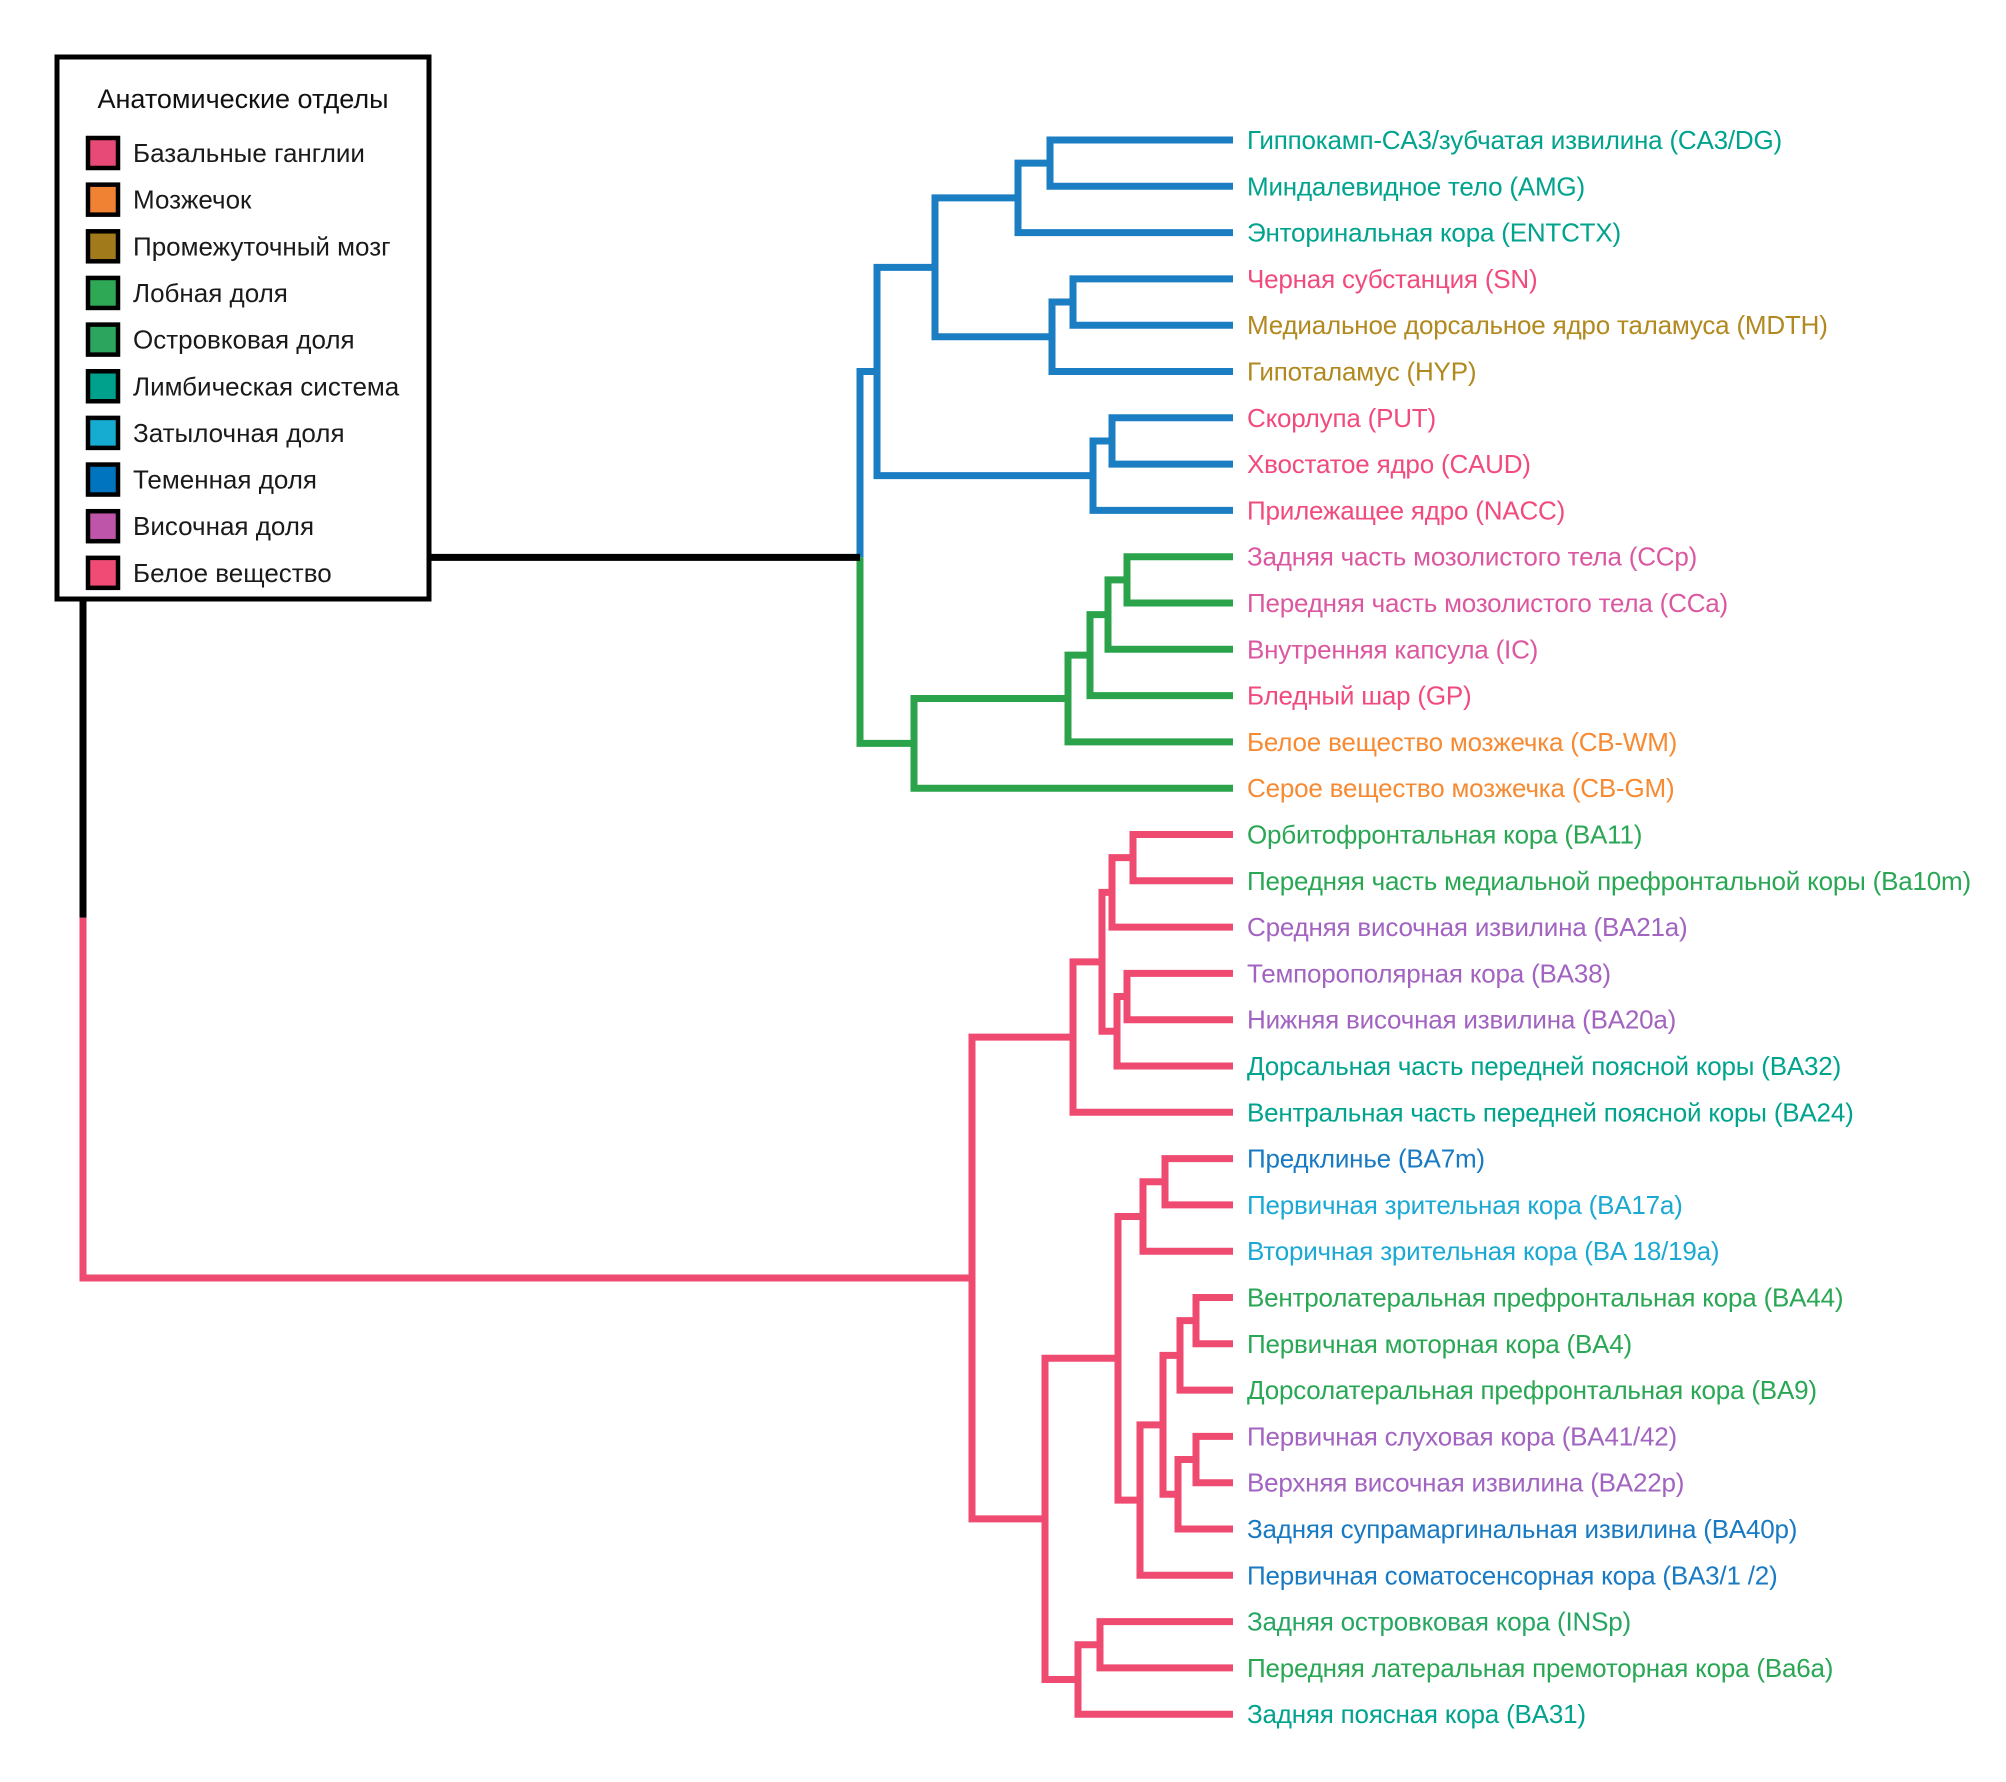 The image size is (2006, 1782). What do you see at coordinates (249, 153) in the screenshot?
I see `legend-item-label-1: Базальные ганглии` at bounding box center [249, 153].